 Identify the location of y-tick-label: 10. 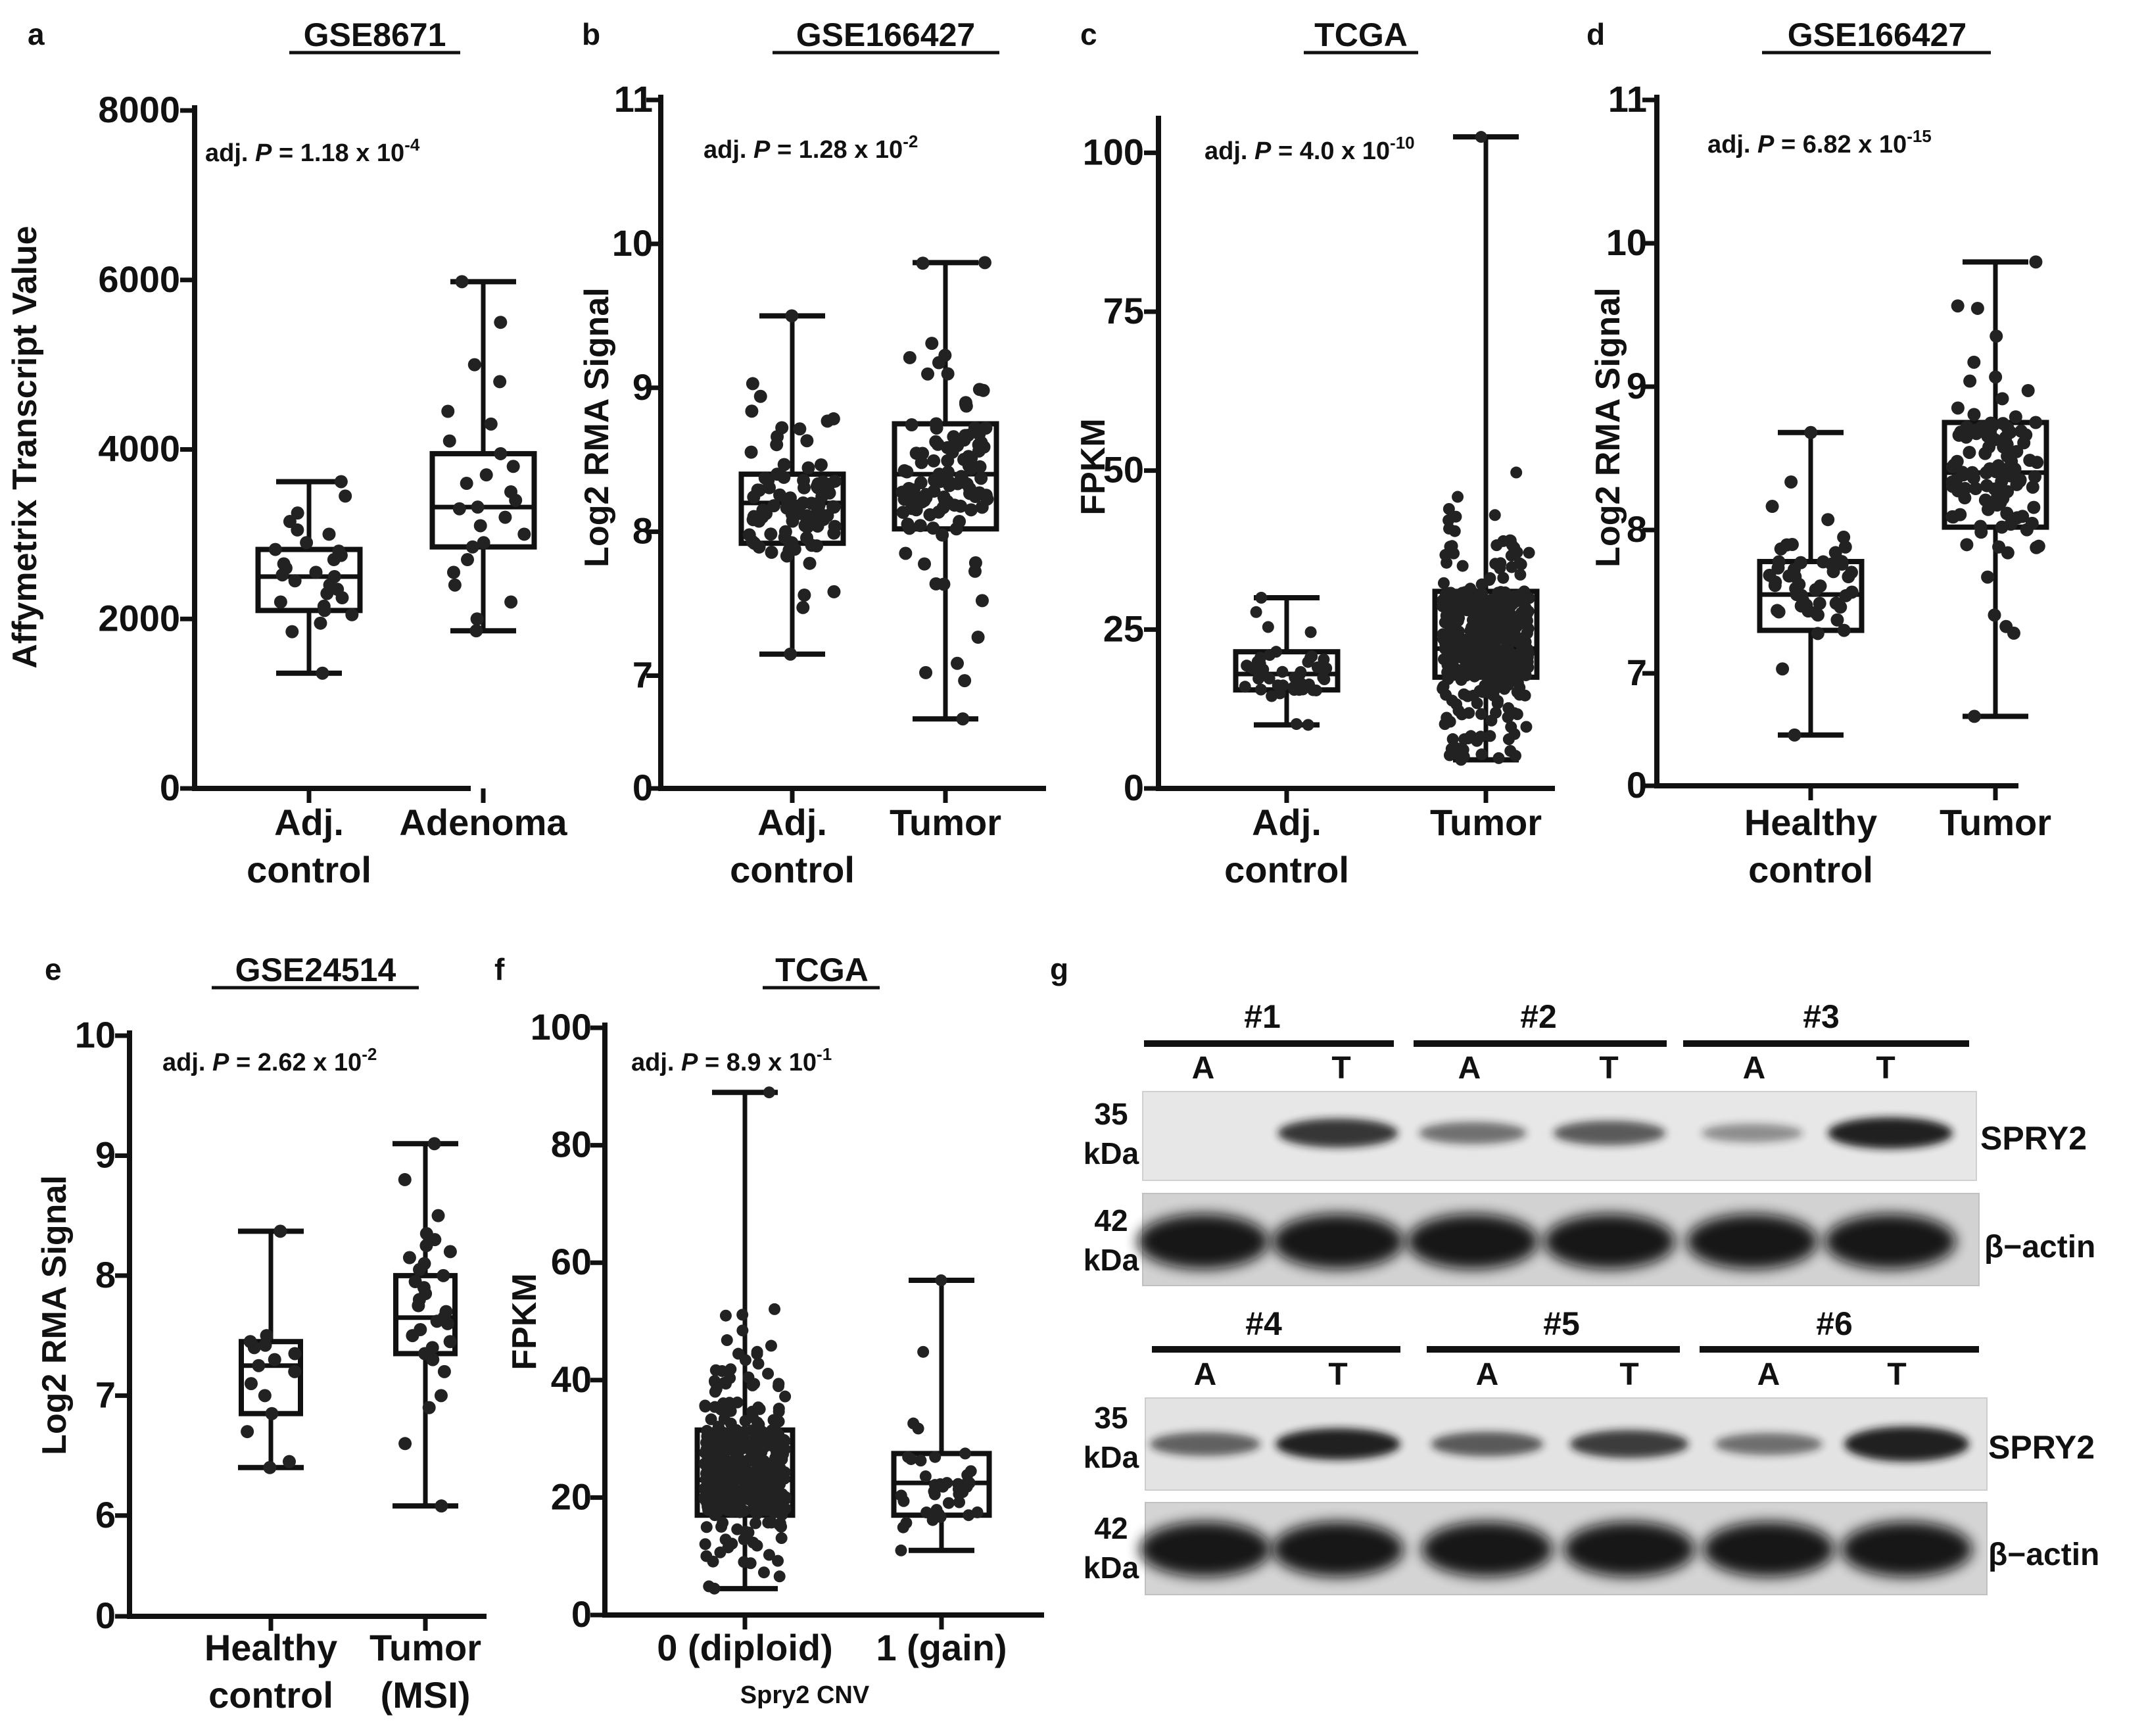
(95, 1034).